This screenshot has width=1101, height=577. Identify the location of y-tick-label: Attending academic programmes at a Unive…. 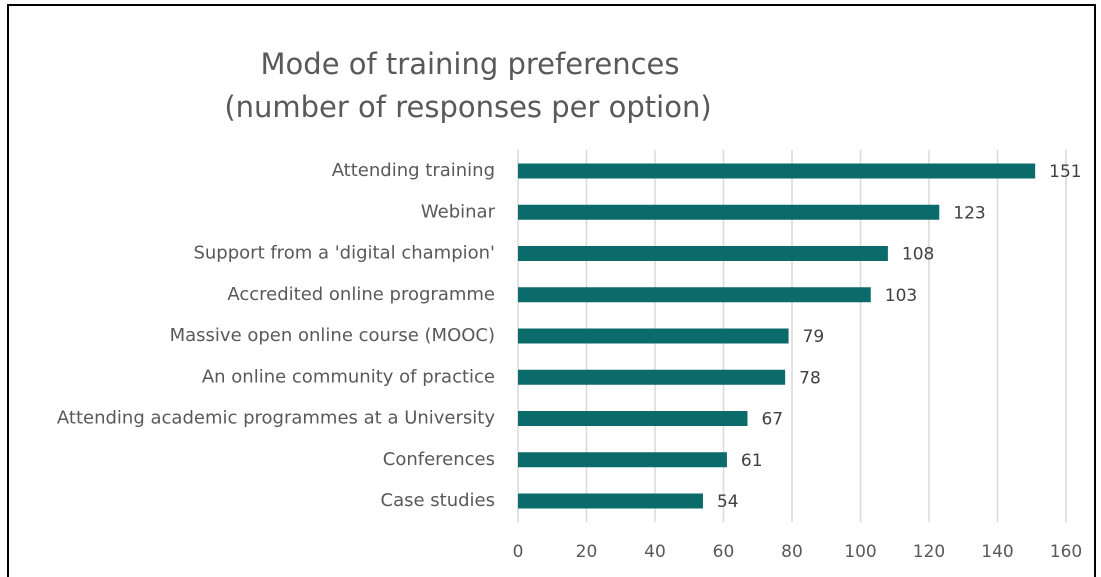
(276, 418).